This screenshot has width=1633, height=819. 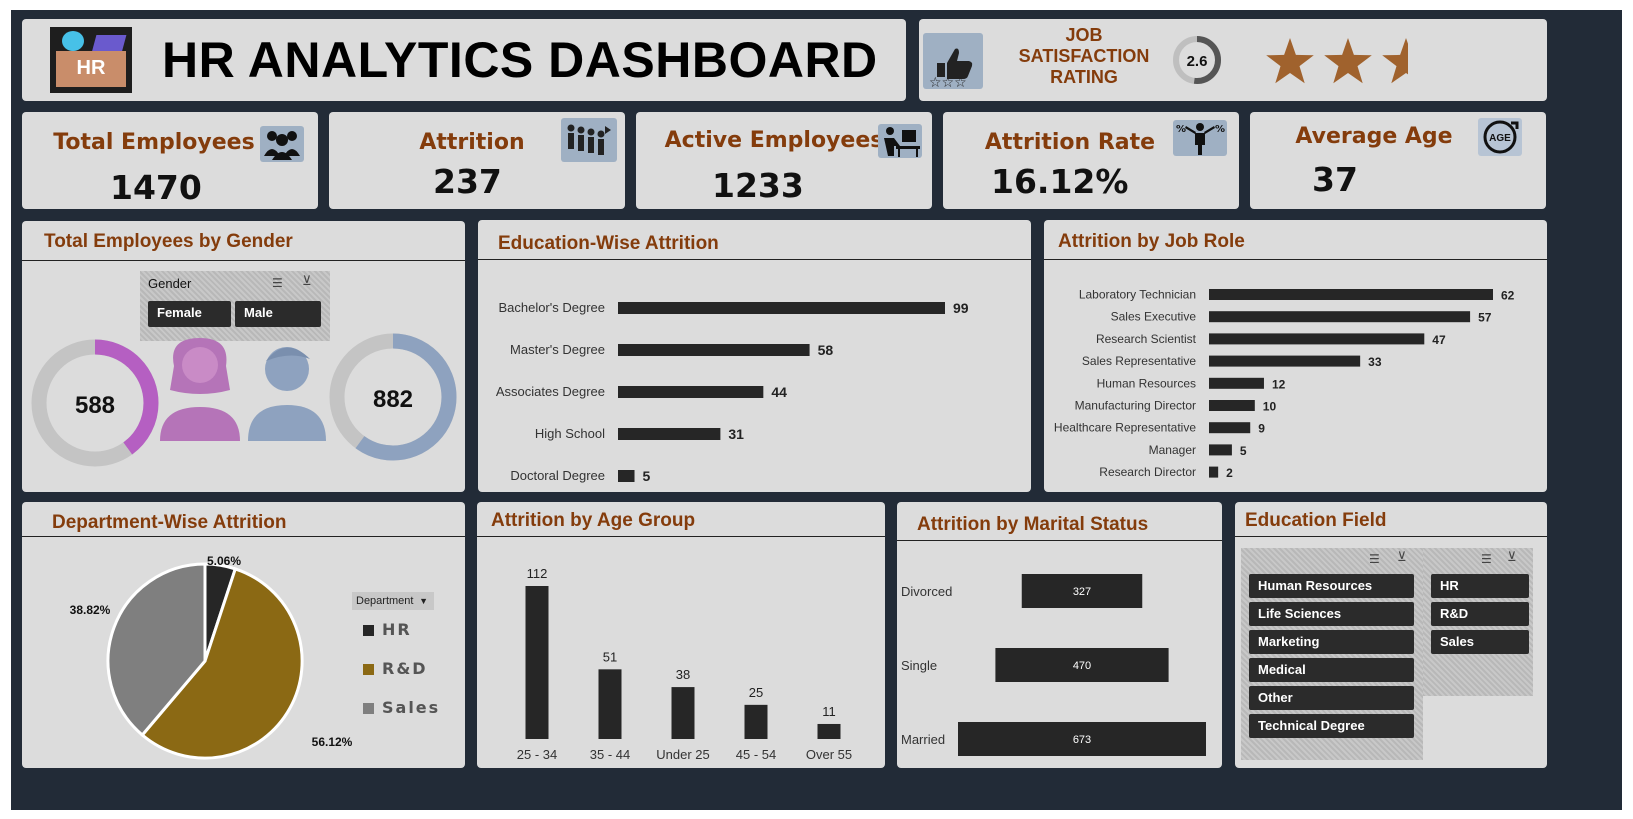 What do you see at coordinates (774, 140) in the screenshot?
I see `kpi-label: Active Employees` at bounding box center [774, 140].